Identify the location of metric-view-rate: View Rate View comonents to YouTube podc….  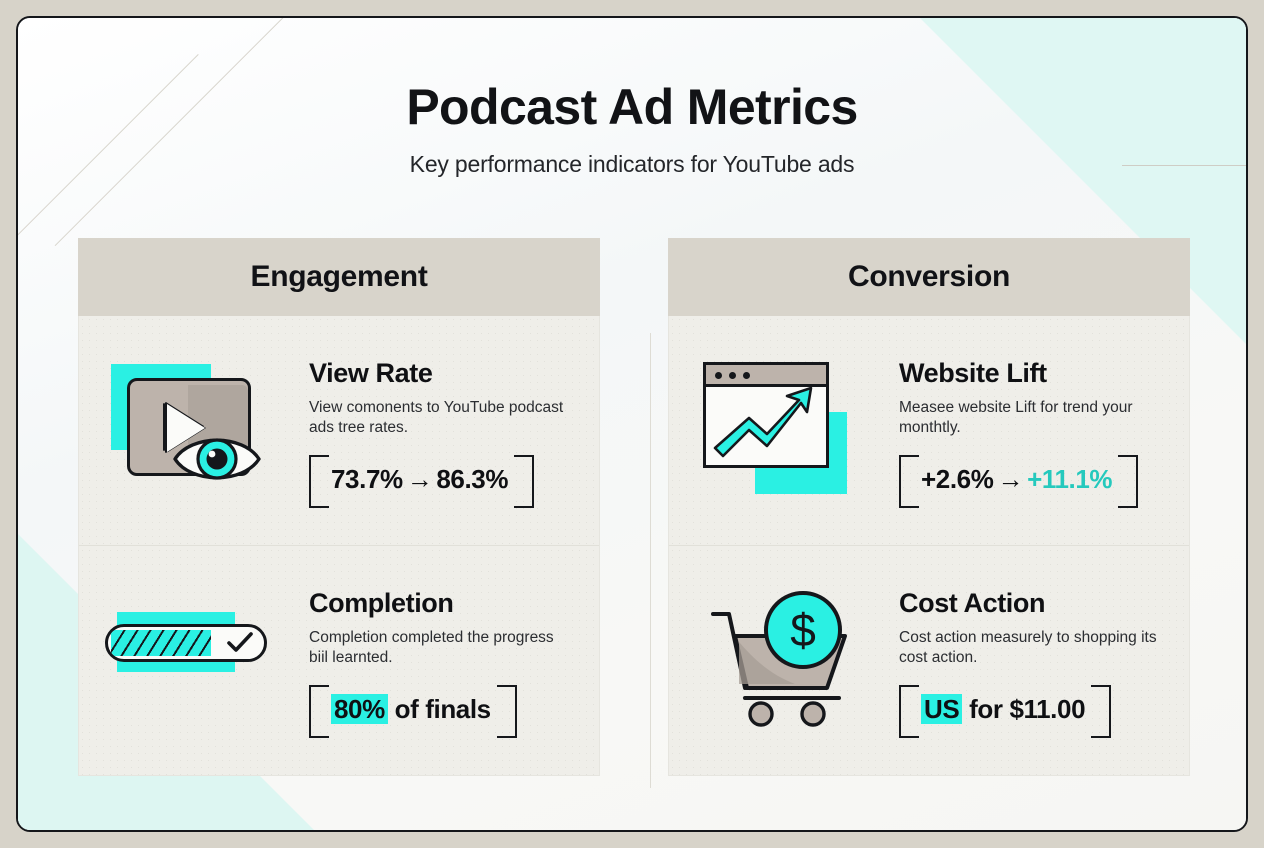
(339, 430).